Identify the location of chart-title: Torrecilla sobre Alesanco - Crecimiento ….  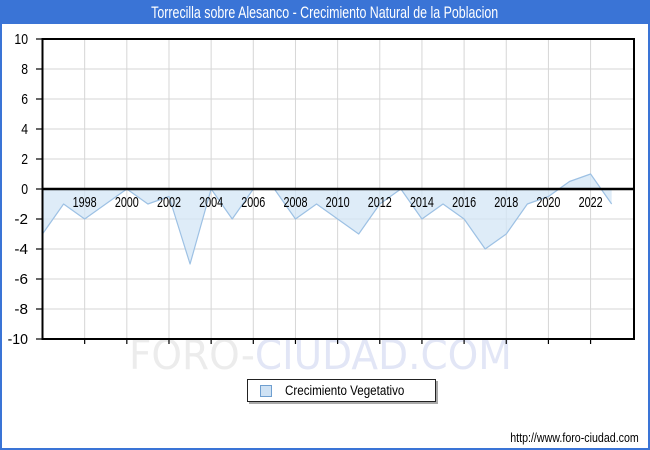
(325, 12).